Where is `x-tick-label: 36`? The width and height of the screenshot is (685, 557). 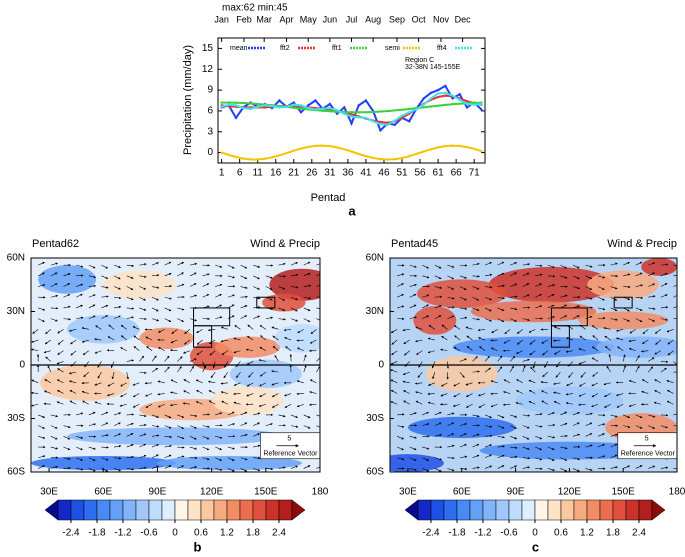 x-tick-label: 36 is located at coordinates (348, 173).